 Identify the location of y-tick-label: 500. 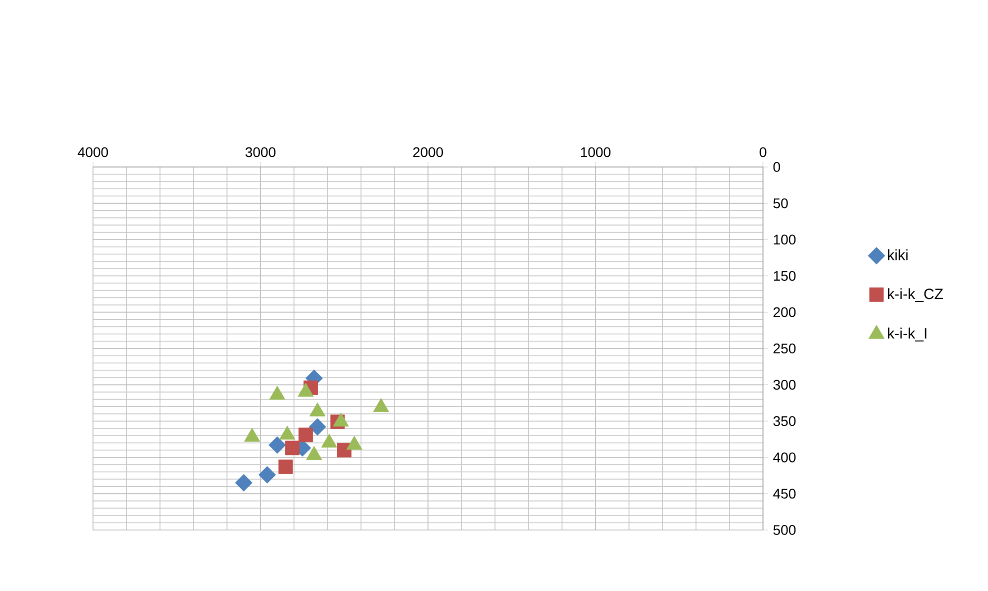
(784, 530).